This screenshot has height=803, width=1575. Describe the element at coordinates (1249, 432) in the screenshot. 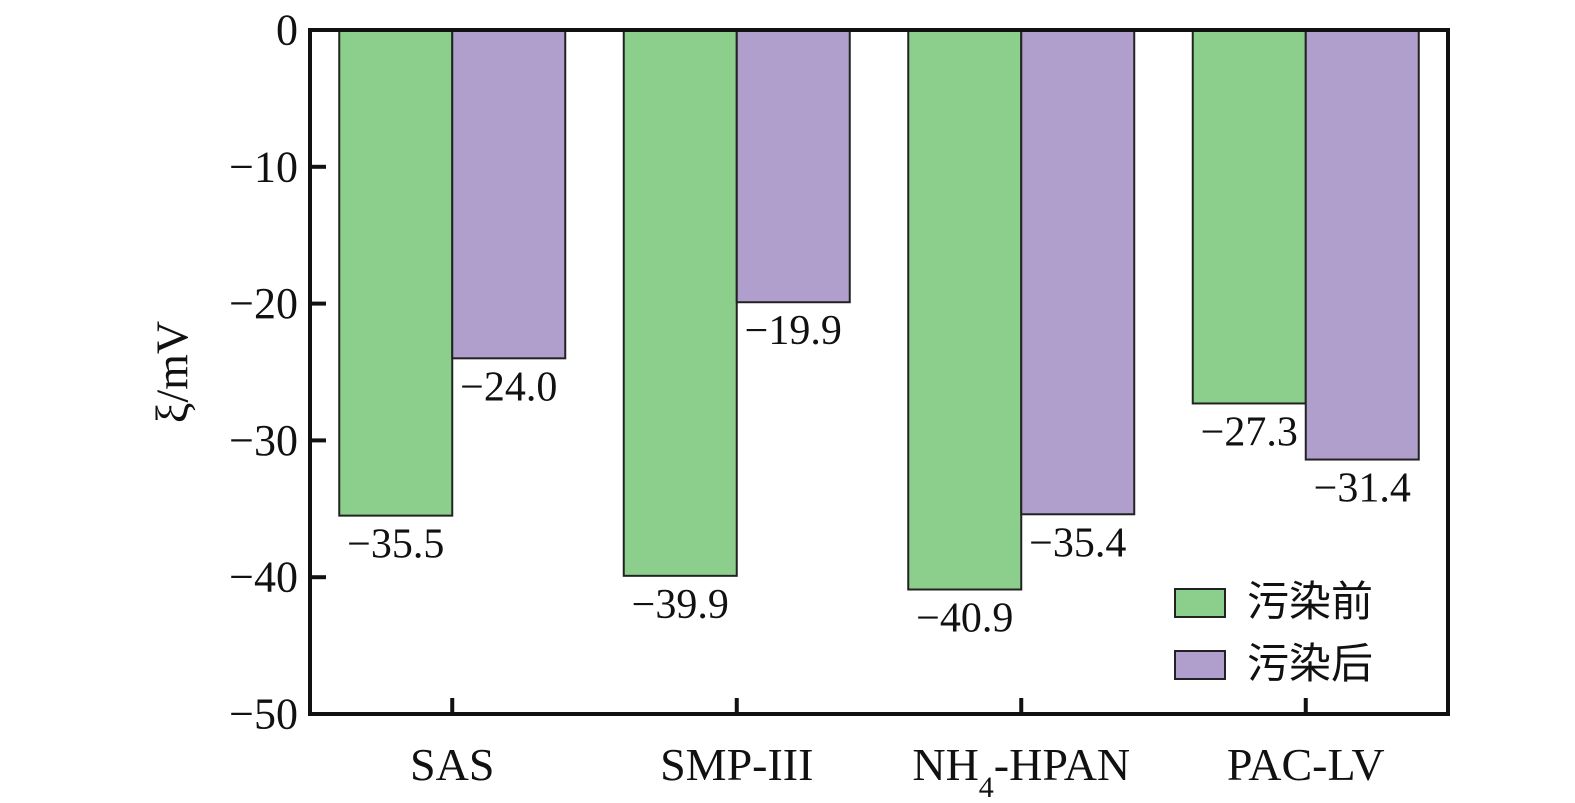

I see `data-label: −27.3` at that location.